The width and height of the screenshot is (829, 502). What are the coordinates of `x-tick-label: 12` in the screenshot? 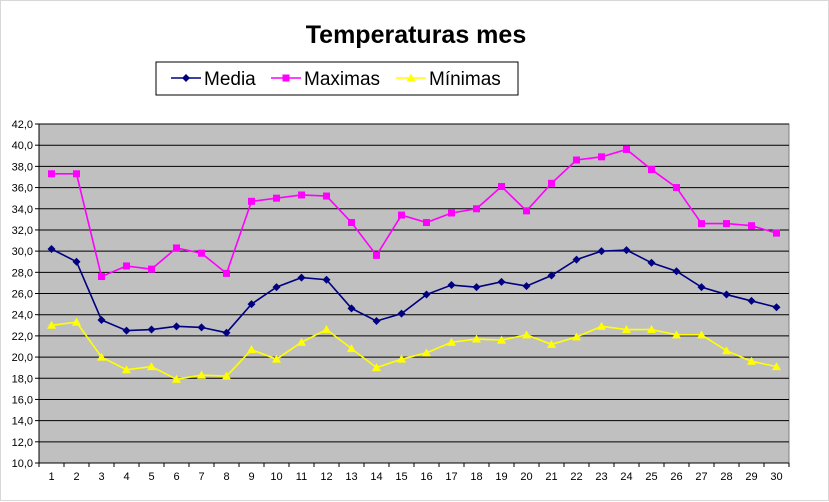 It's located at (326, 477).